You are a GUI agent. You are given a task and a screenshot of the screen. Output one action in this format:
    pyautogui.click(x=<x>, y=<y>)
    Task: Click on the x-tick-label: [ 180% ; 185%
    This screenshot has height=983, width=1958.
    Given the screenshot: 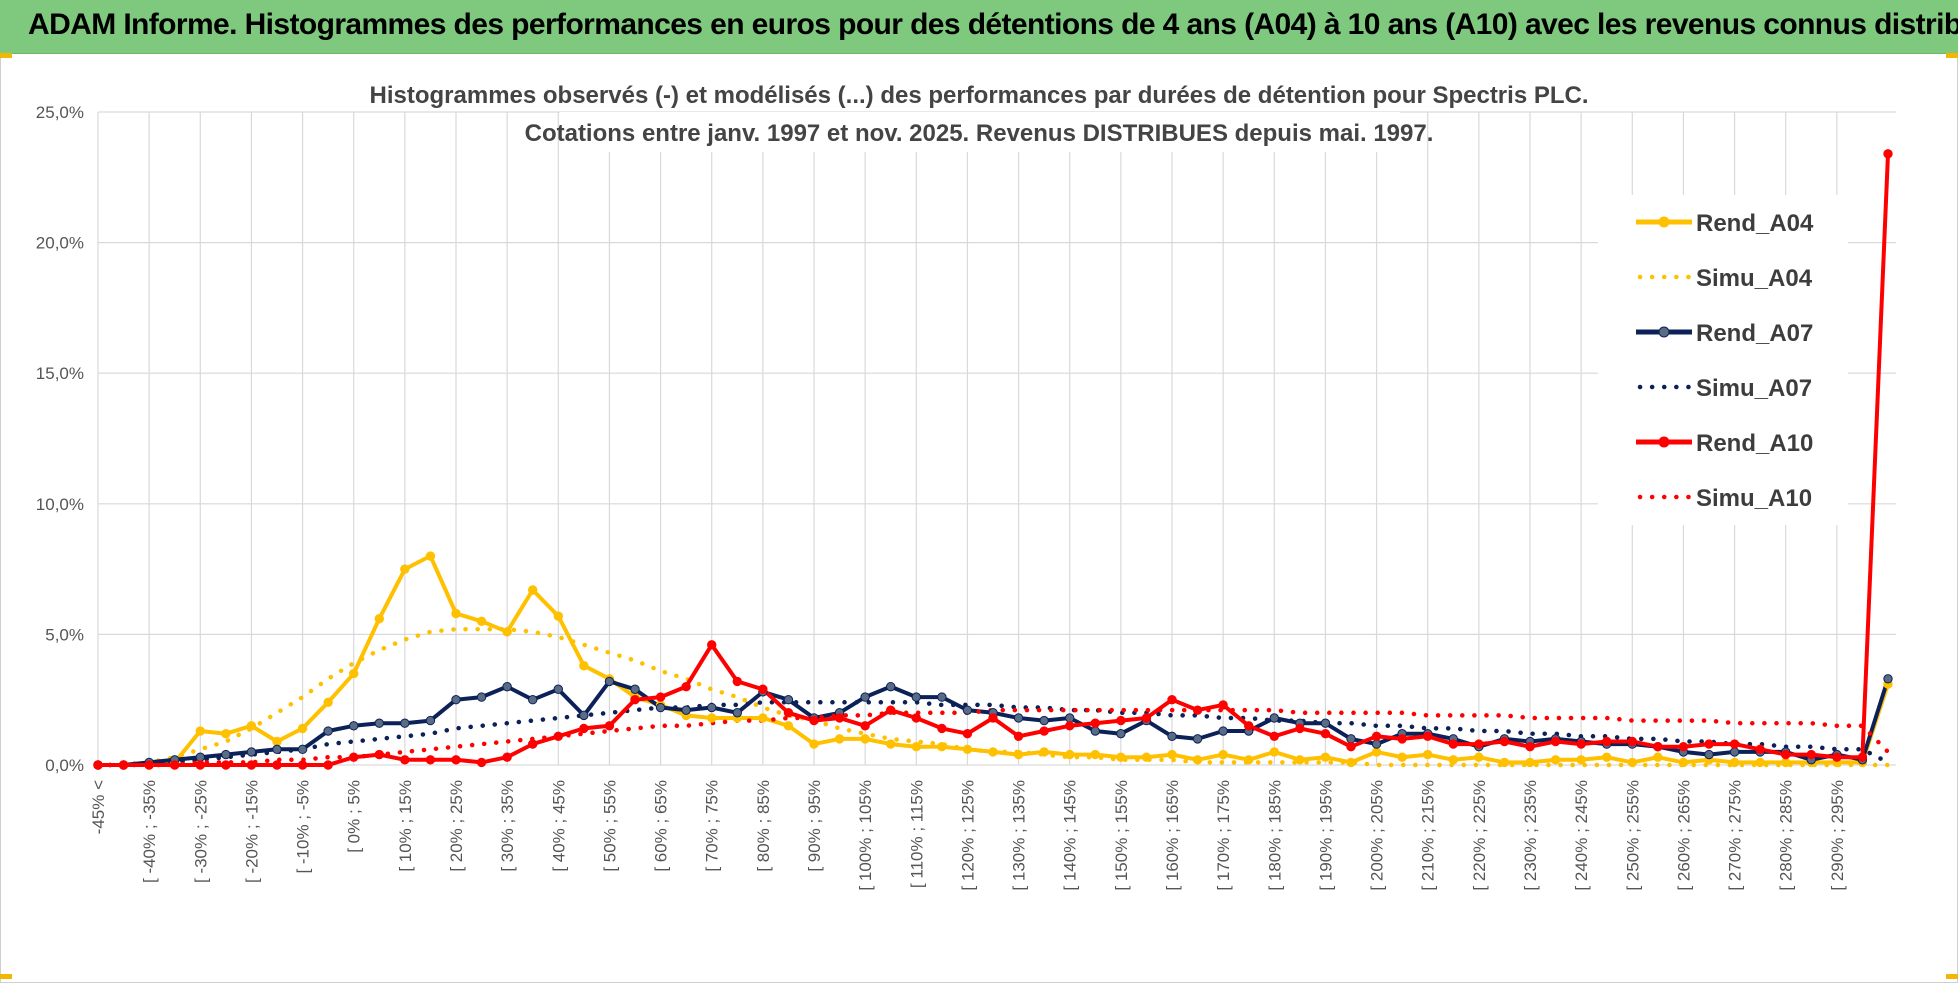 What is the action you would take?
    pyautogui.click(x=1274, y=835)
    